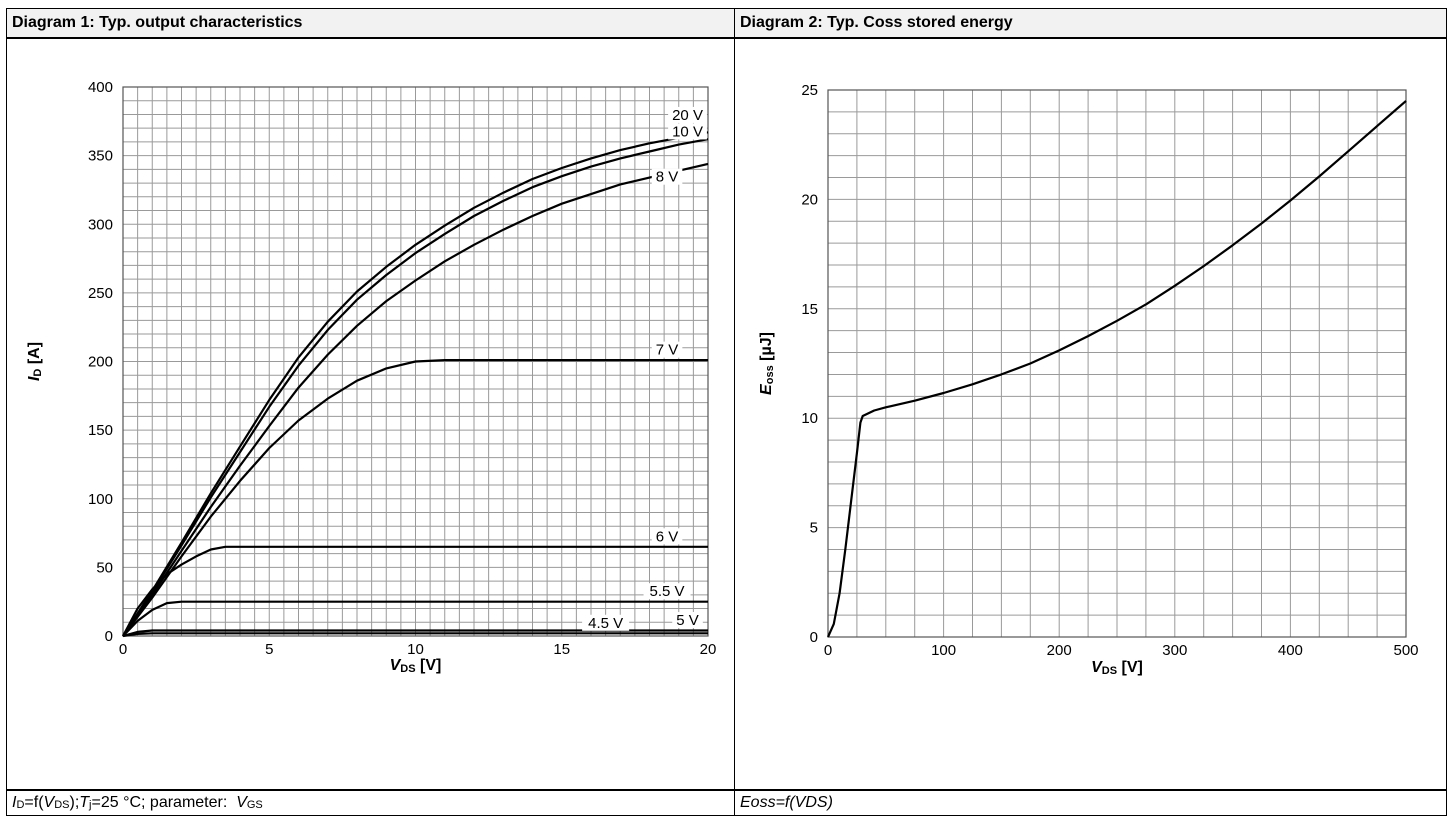 The image size is (1453, 817). What do you see at coordinates (1059, 650) in the screenshot?
I see `x-tick-label: 200` at bounding box center [1059, 650].